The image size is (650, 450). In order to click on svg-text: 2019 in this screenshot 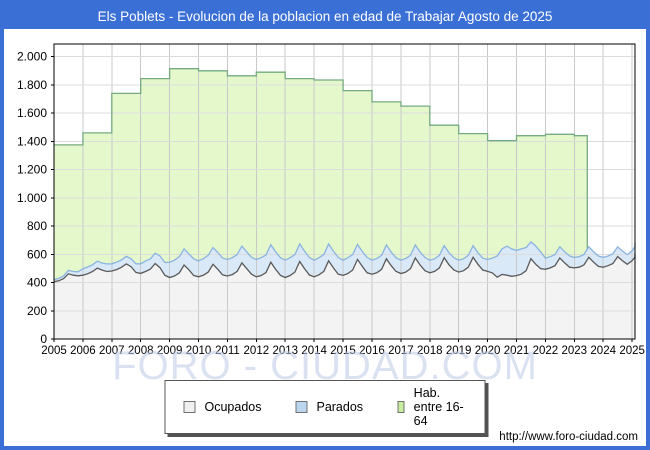, I will do `click(459, 351)`.